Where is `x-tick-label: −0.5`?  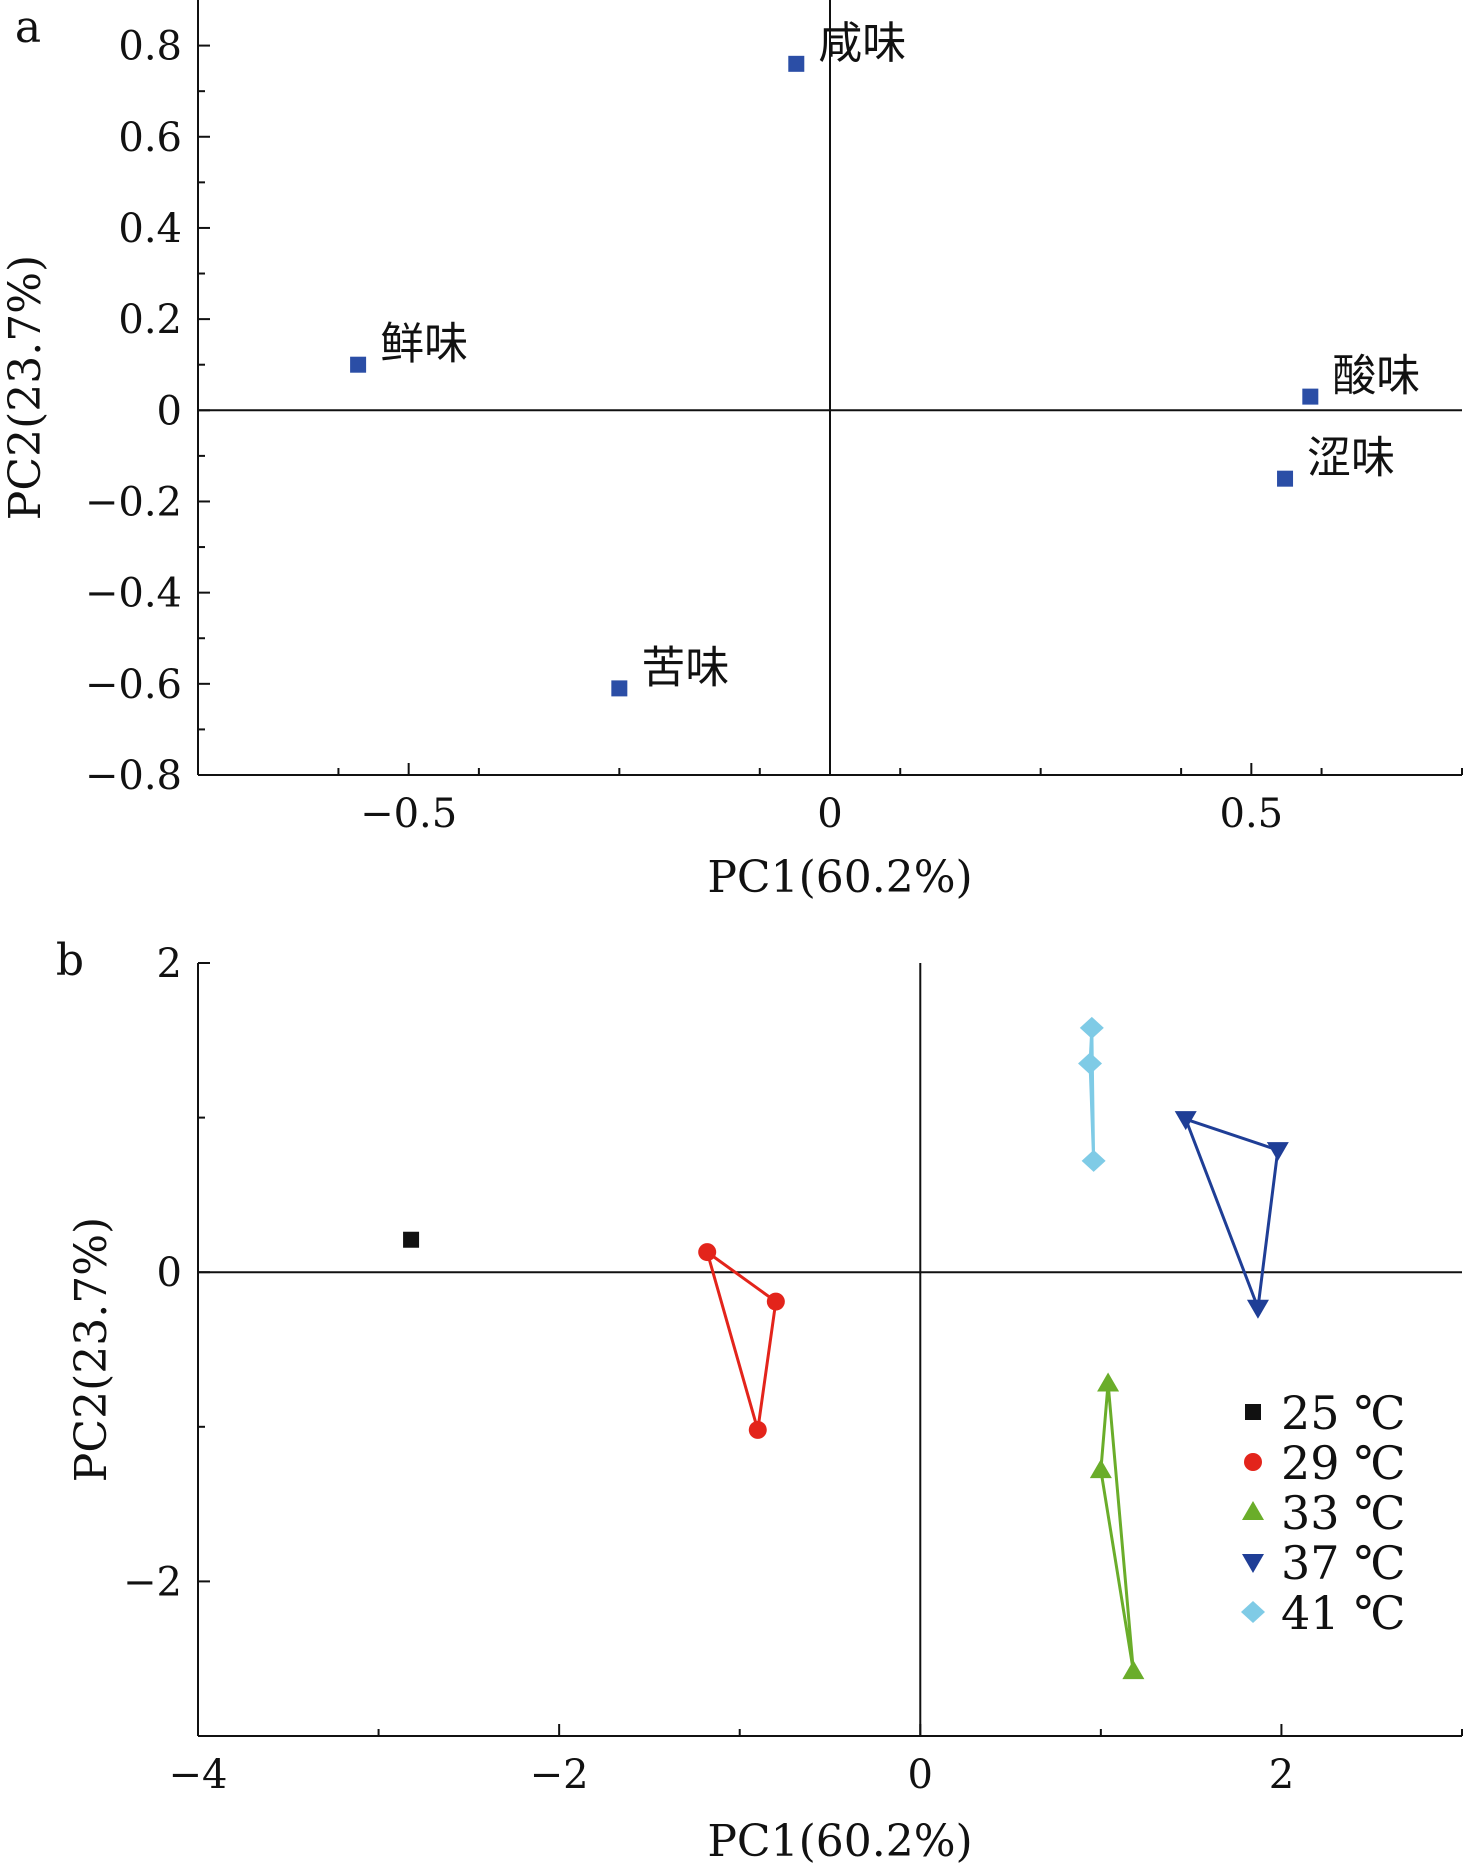
x-tick-label: −0.5 is located at coordinates (408, 814).